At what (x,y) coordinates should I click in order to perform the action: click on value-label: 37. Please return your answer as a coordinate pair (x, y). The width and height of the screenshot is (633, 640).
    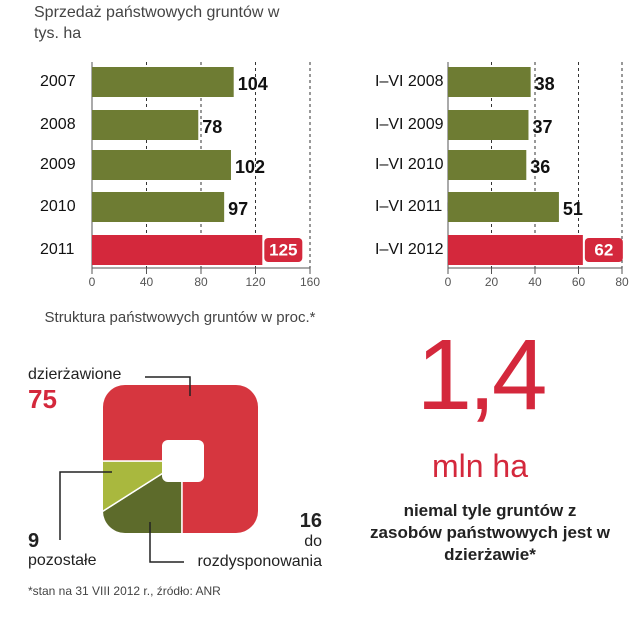
    Looking at the image, I should click on (542, 127).